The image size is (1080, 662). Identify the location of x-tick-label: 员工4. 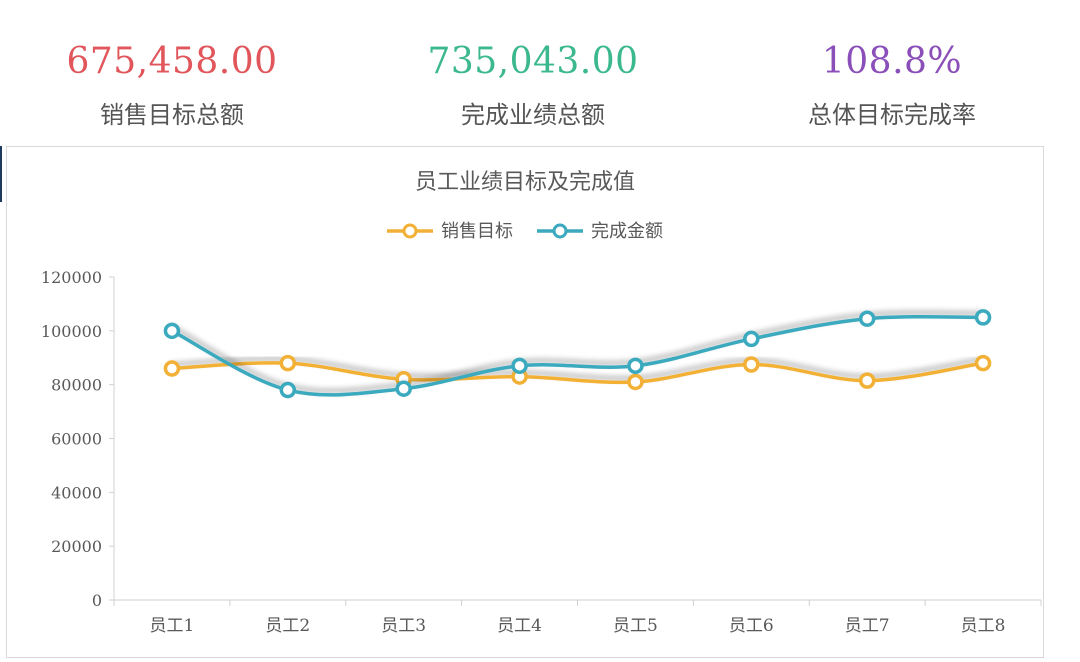
(519, 626).